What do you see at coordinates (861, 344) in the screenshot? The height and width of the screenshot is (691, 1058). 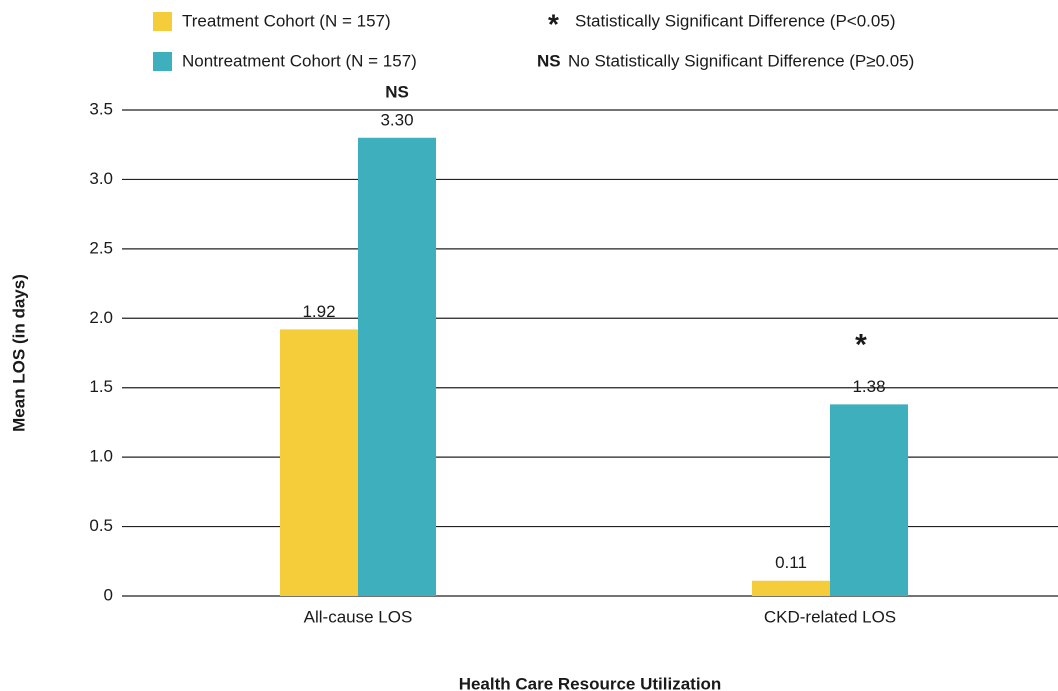 I see `significance-label: *` at bounding box center [861, 344].